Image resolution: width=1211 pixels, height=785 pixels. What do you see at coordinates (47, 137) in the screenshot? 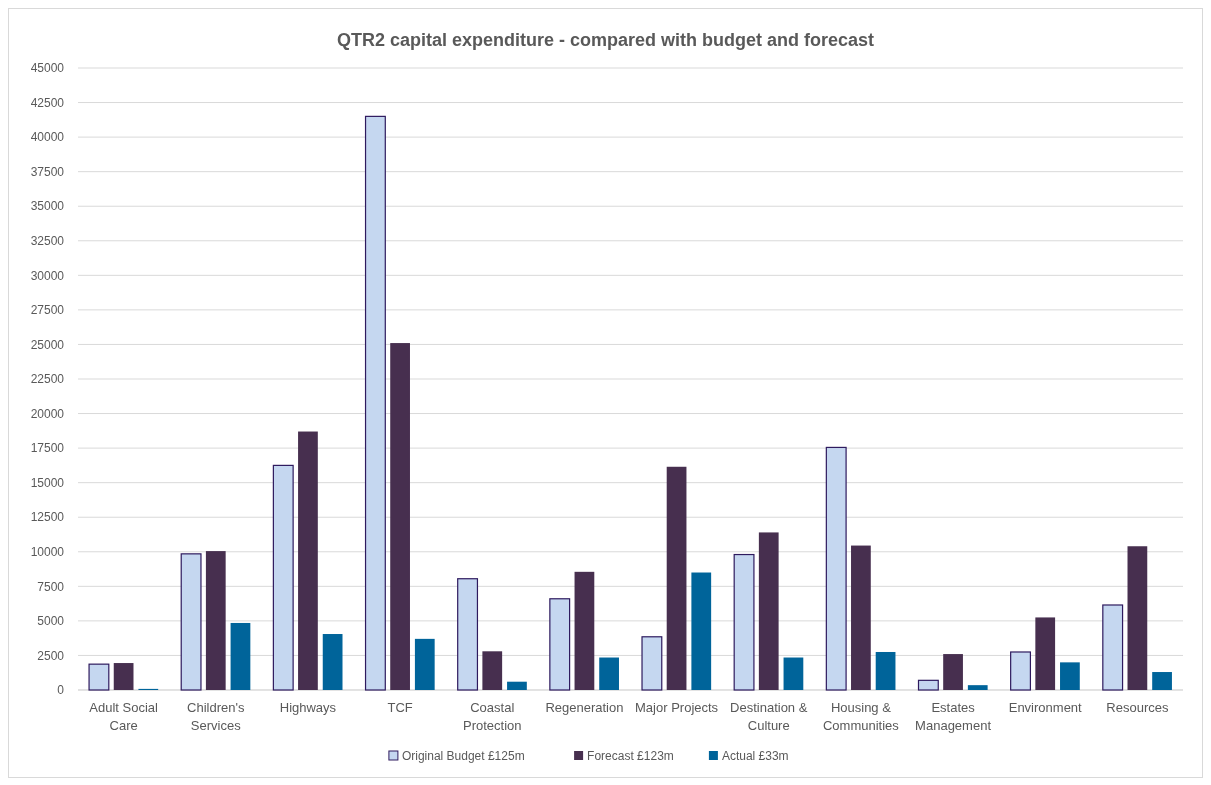
I see `y-tick-label: 40000` at bounding box center [47, 137].